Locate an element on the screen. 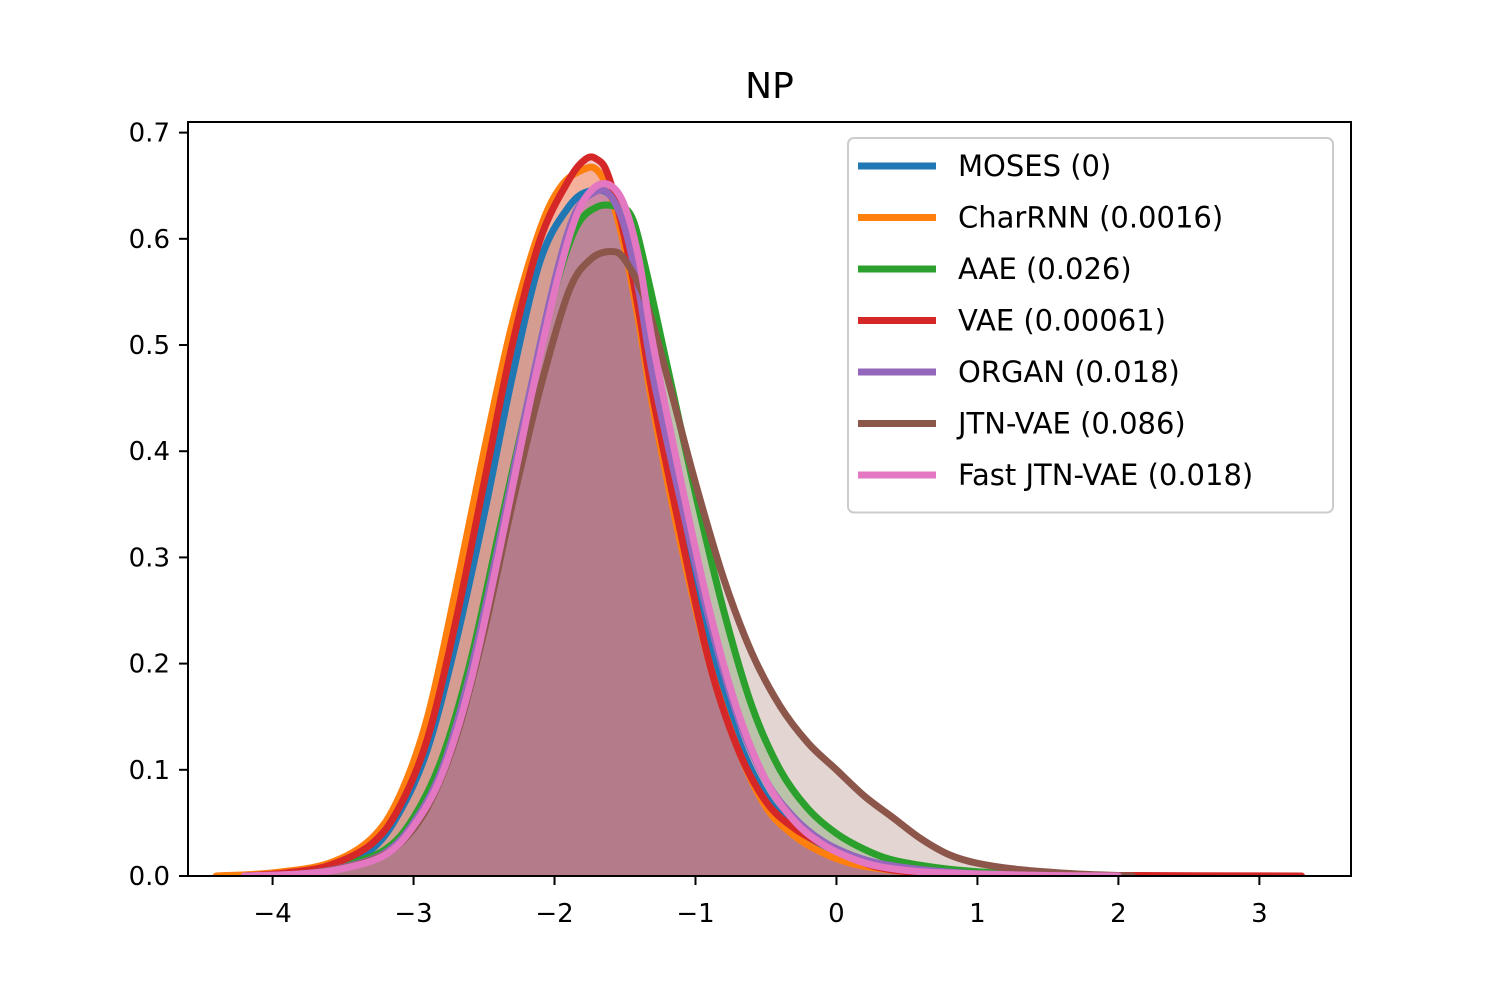 The image size is (1500, 1000). x-axis: −4 −3 −2 −1 0 1 2 3 is located at coordinates (760, 902).